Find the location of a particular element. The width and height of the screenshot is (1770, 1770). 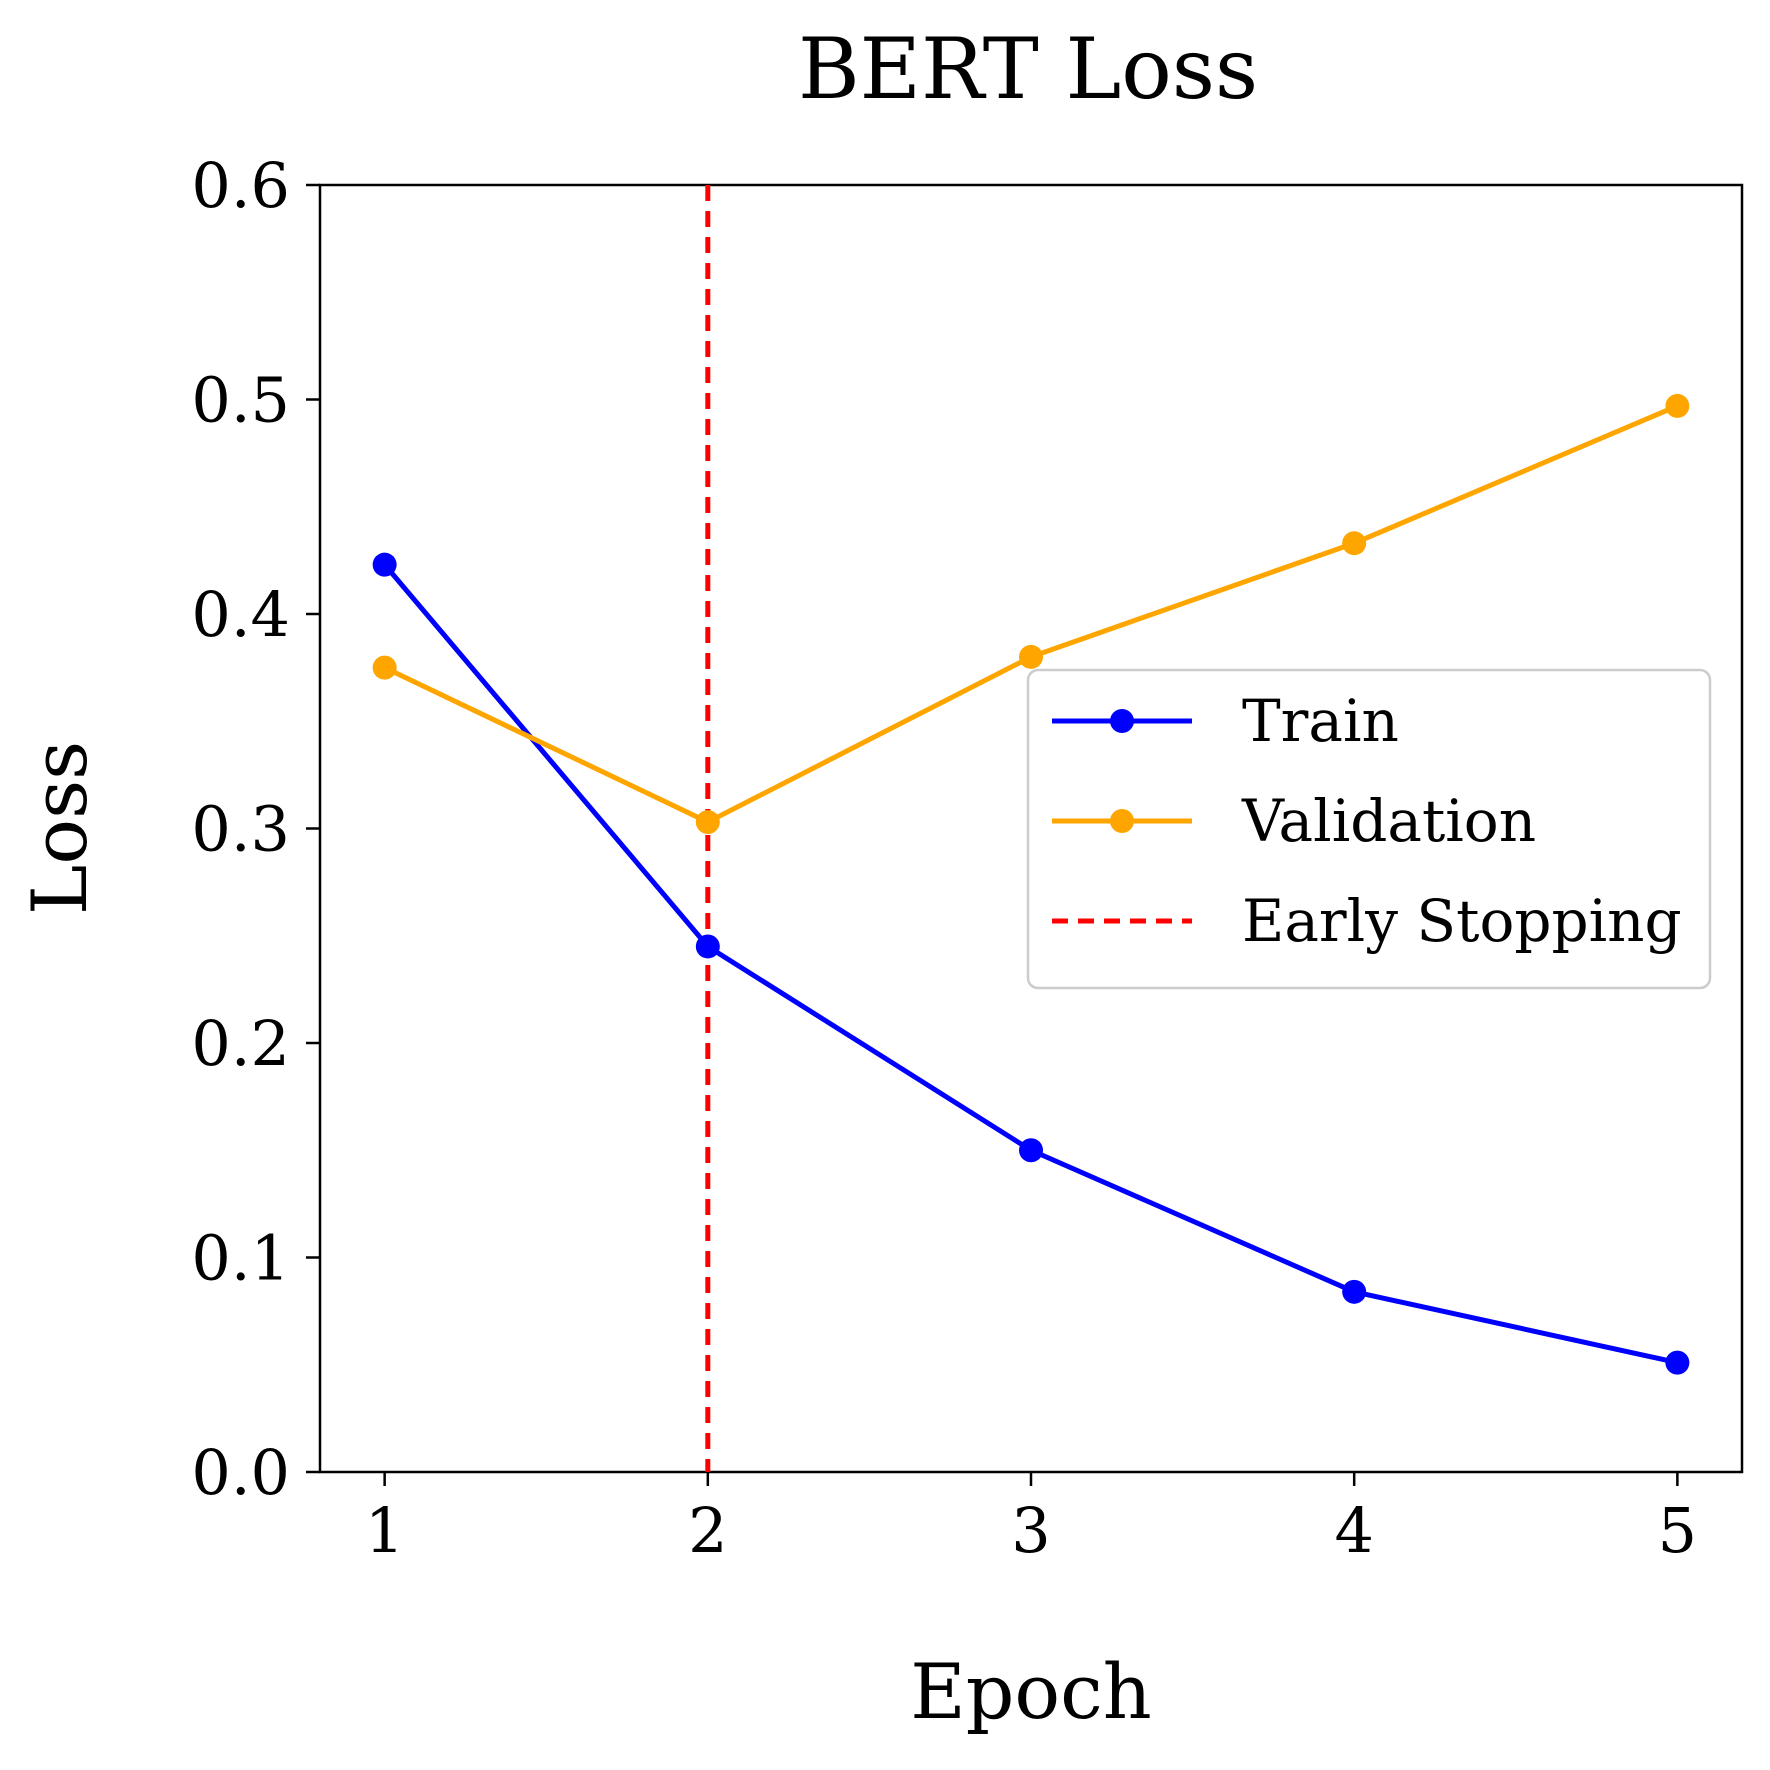

y-tick-label: 0.6 is located at coordinates (240, 185).